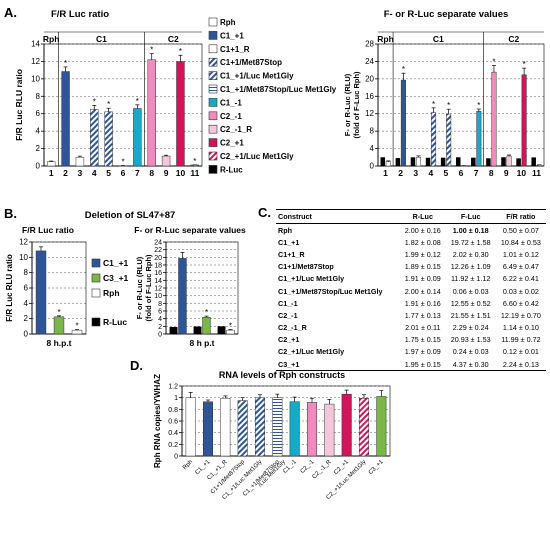  Describe the element at coordinates (123, 173) in the screenshot. I see `x-tick-label: 6` at that location.